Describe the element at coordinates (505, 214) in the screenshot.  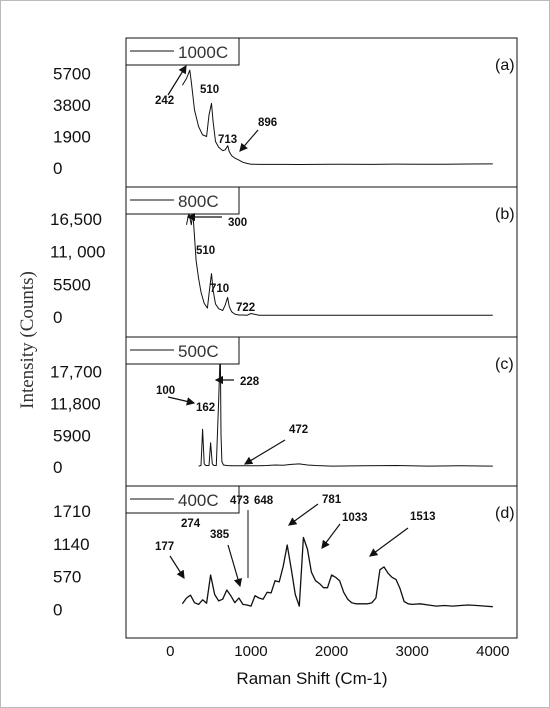
I see `panel-label: (b)` at that location.